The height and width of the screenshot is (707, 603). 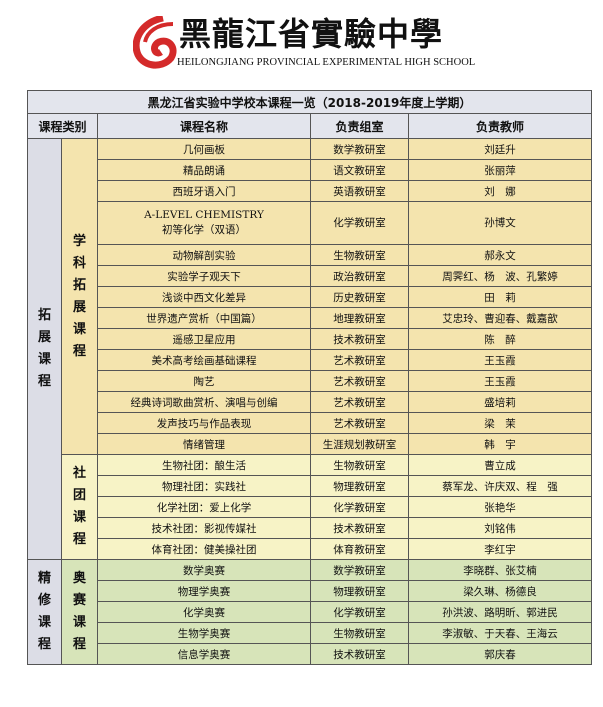 I want to click on teacher: 李红宇, so click(x=500, y=549).